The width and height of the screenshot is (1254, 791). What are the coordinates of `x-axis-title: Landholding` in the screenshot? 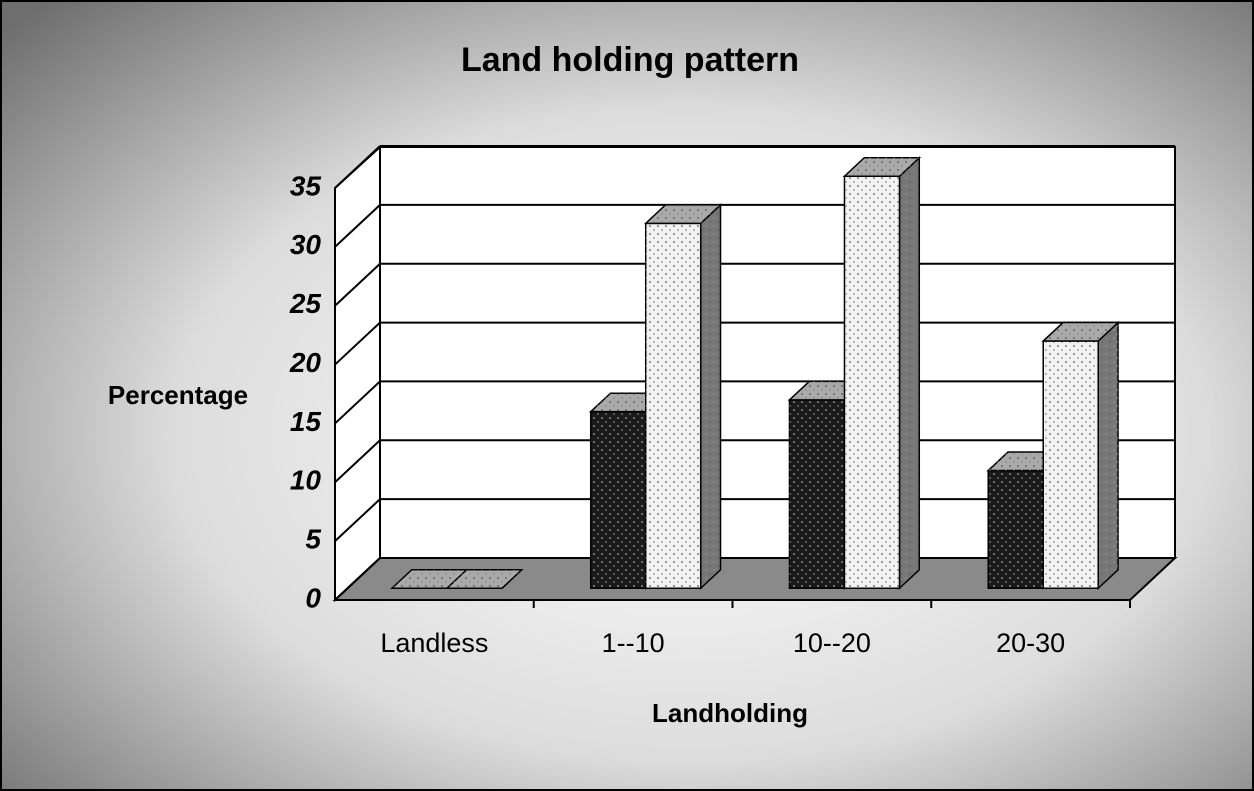 It's located at (730, 713).